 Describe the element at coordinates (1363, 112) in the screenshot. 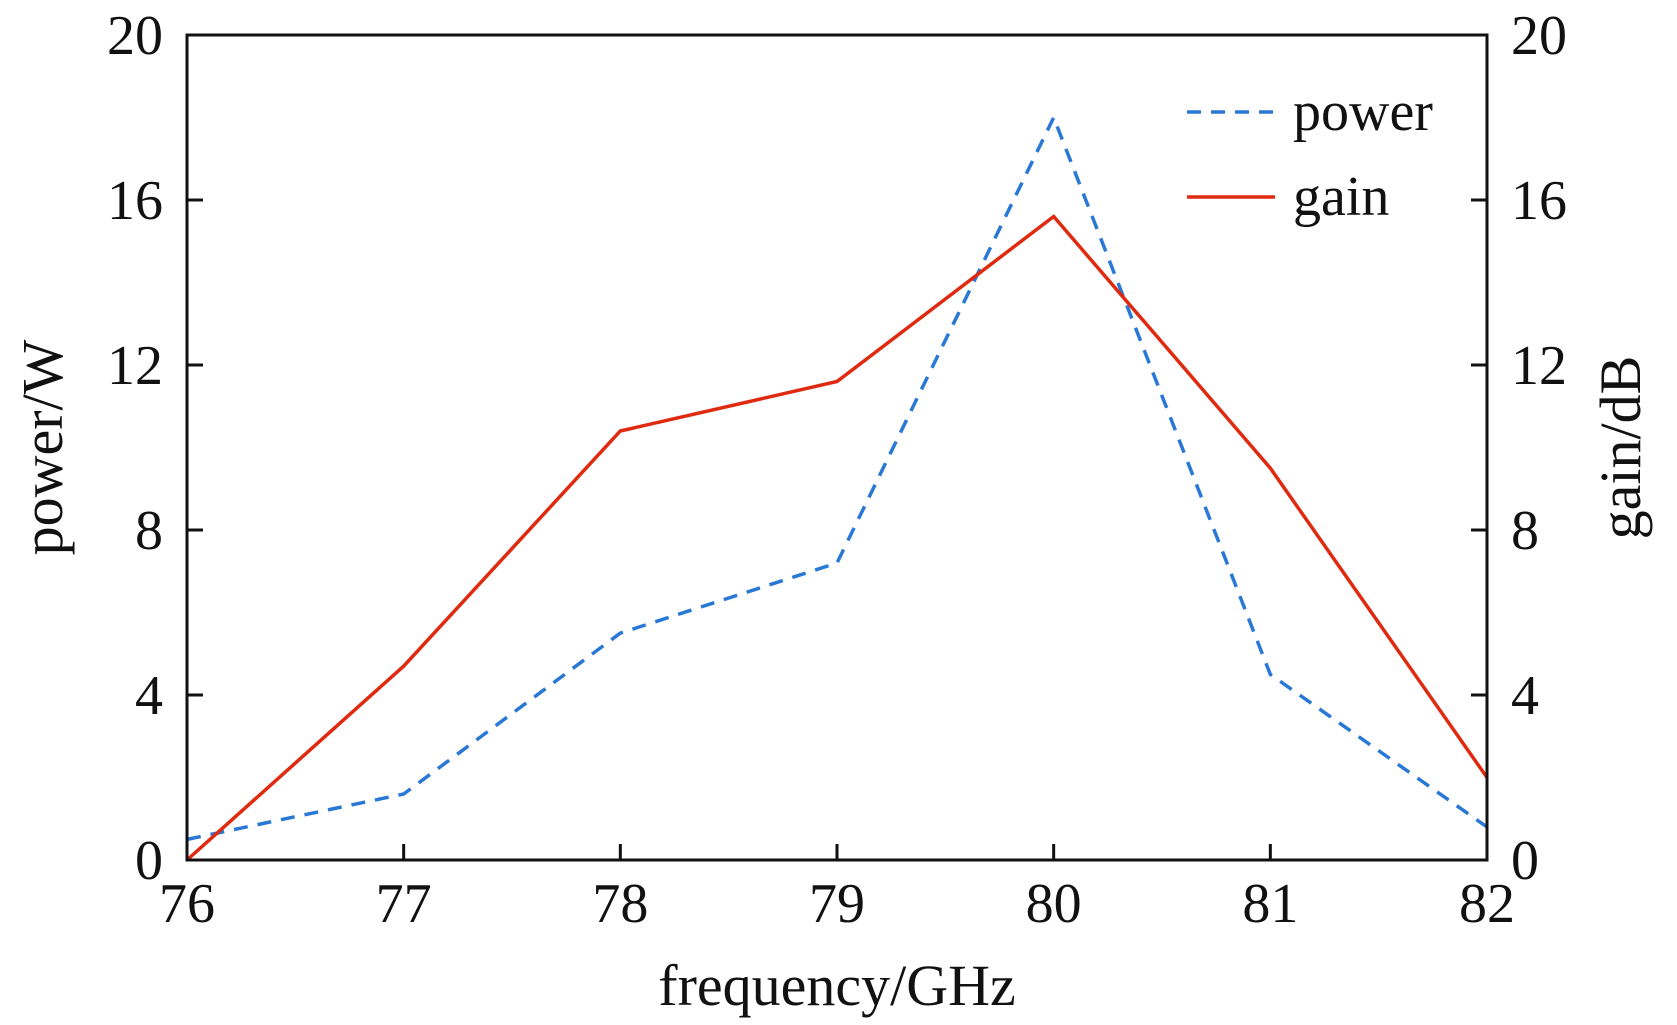

I see `legend-label-power: power` at that location.